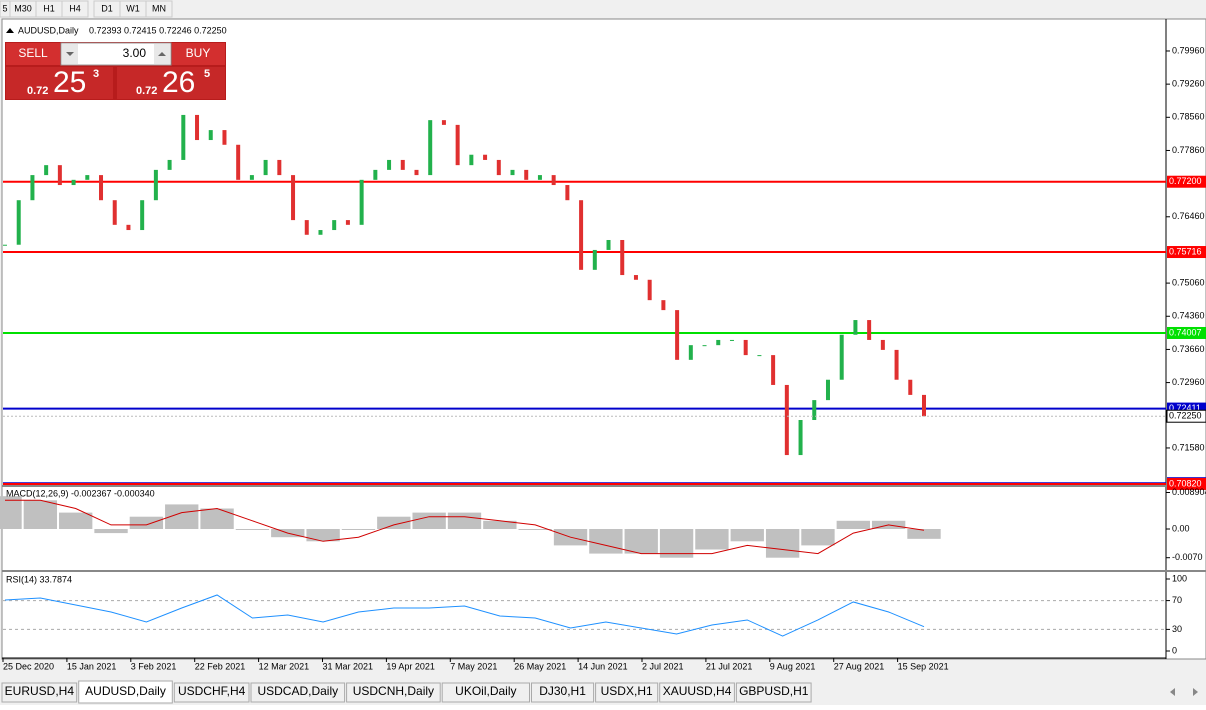 This screenshot has width=1206, height=710. What do you see at coordinates (1188, 84) in the screenshot?
I see `y-tick-label: 0.79260` at bounding box center [1188, 84].